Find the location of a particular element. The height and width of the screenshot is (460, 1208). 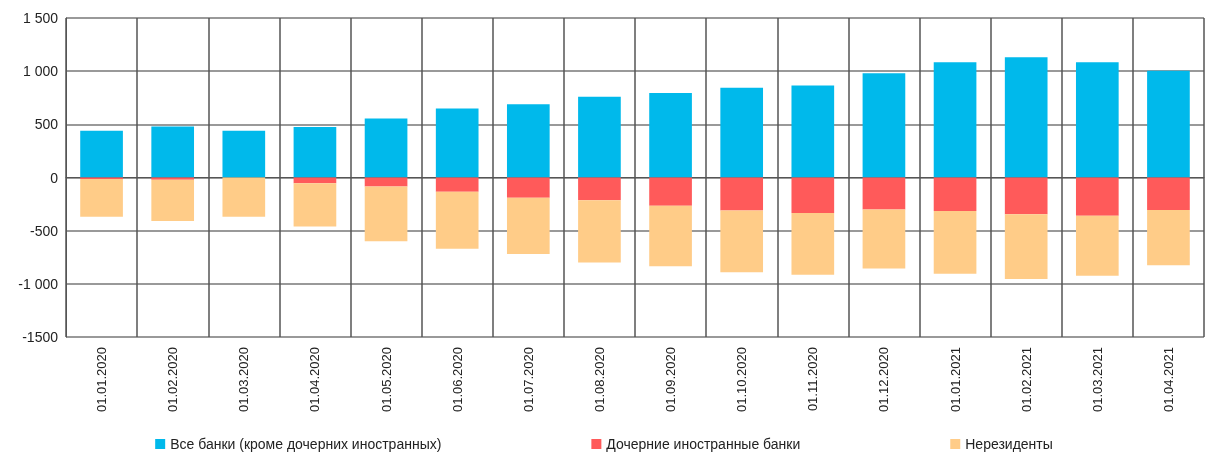

legend-label: Все банки (кроме дочерних иностранных) is located at coordinates (306, 444).